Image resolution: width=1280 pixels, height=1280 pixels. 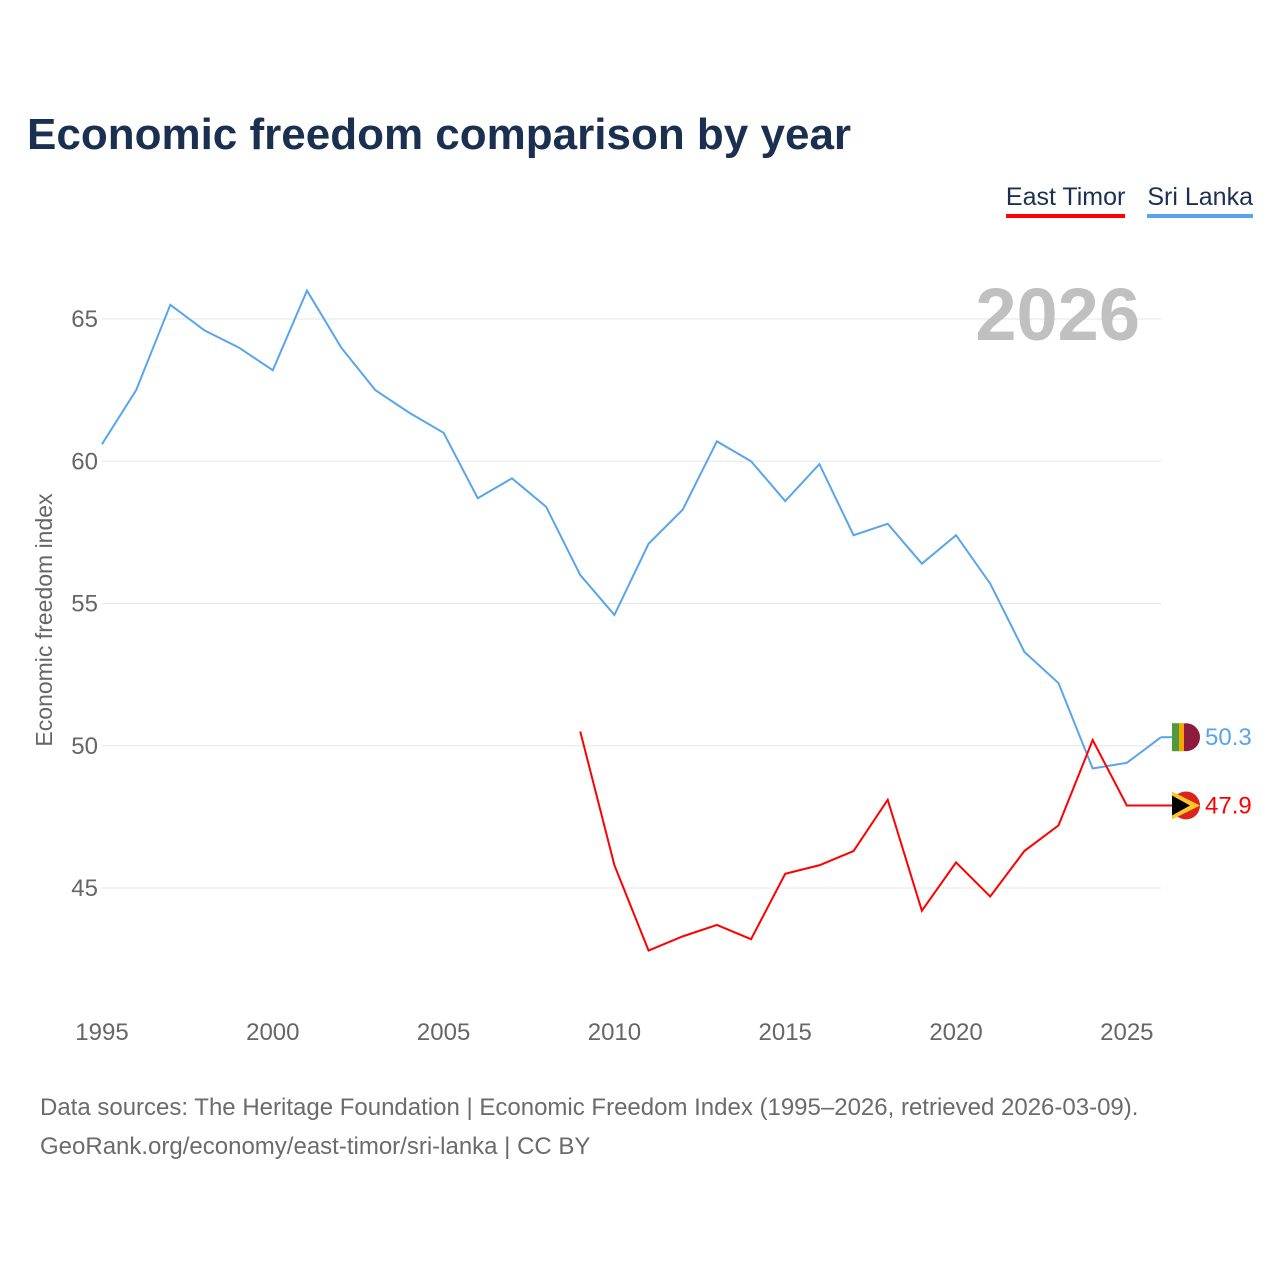 What do you see at coordinates (84, 461) in the screenshot?
I see `y-tick-label: 60` at bounding box center [84, 461].